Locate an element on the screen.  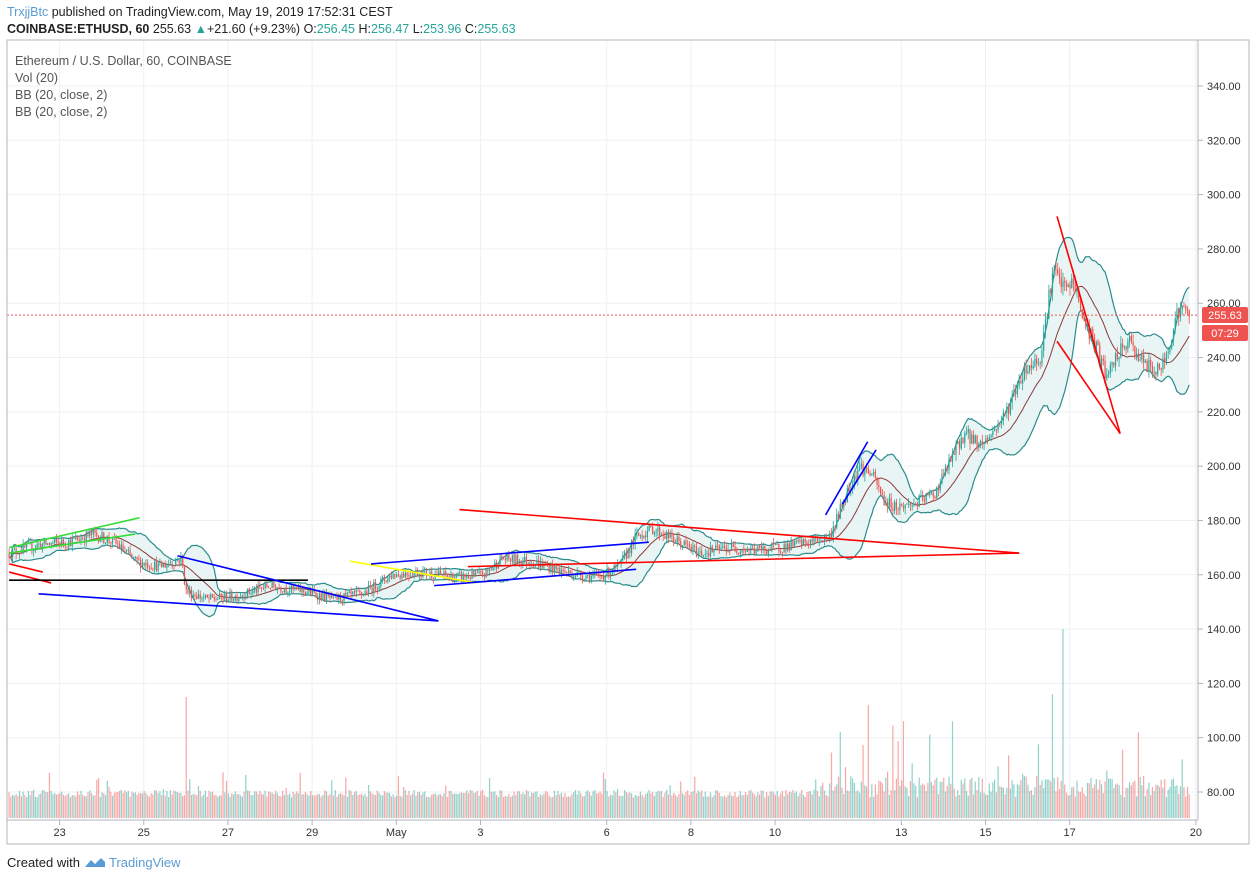
author-link: TrxjjBtc is located at coordinates (28, 12).